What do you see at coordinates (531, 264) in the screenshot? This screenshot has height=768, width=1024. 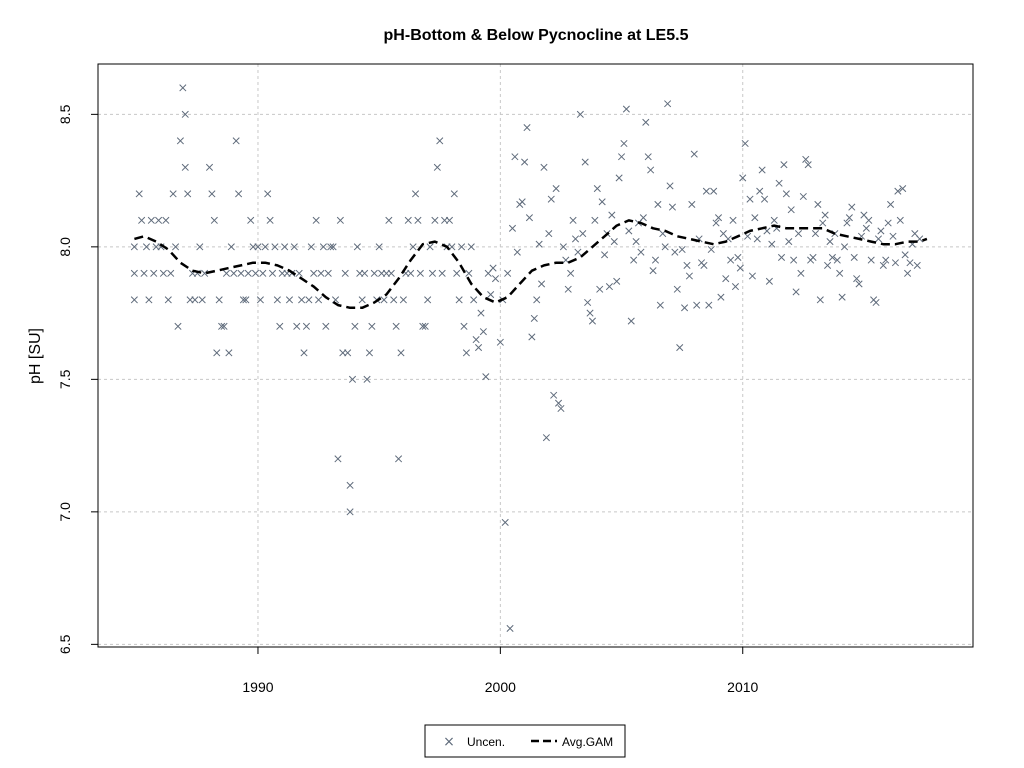 I see `gam-line-layer` at bounding box center [531, 264].